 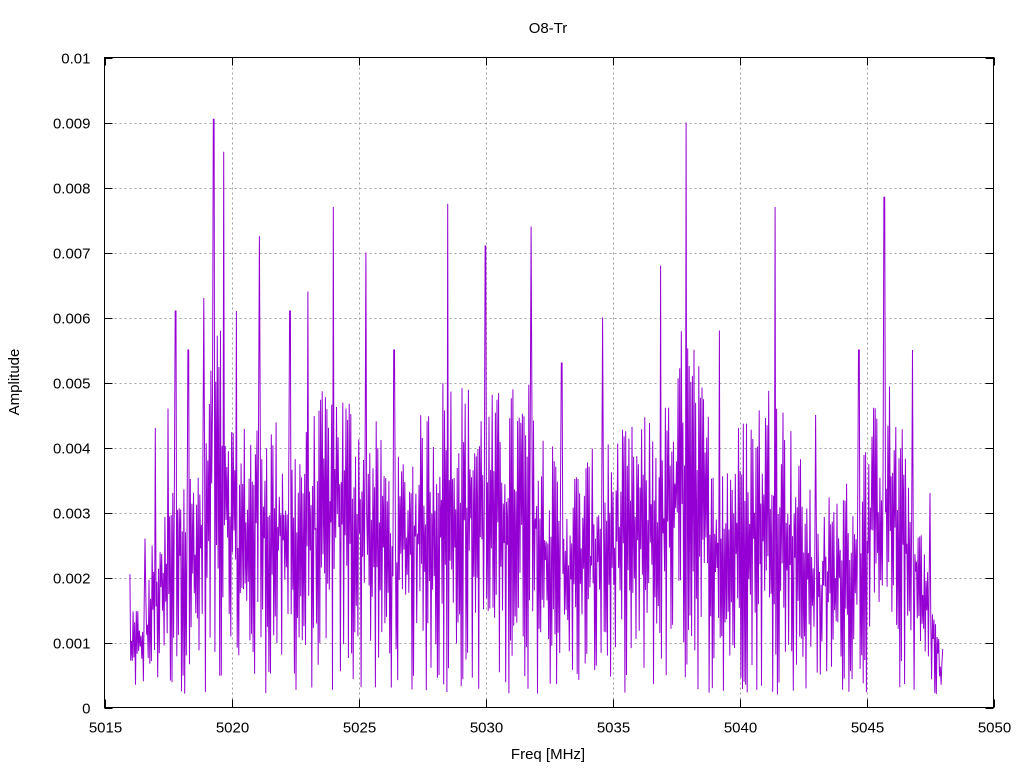 I want to click on y-tick-label: 0.001, so click(x=72, y=644).